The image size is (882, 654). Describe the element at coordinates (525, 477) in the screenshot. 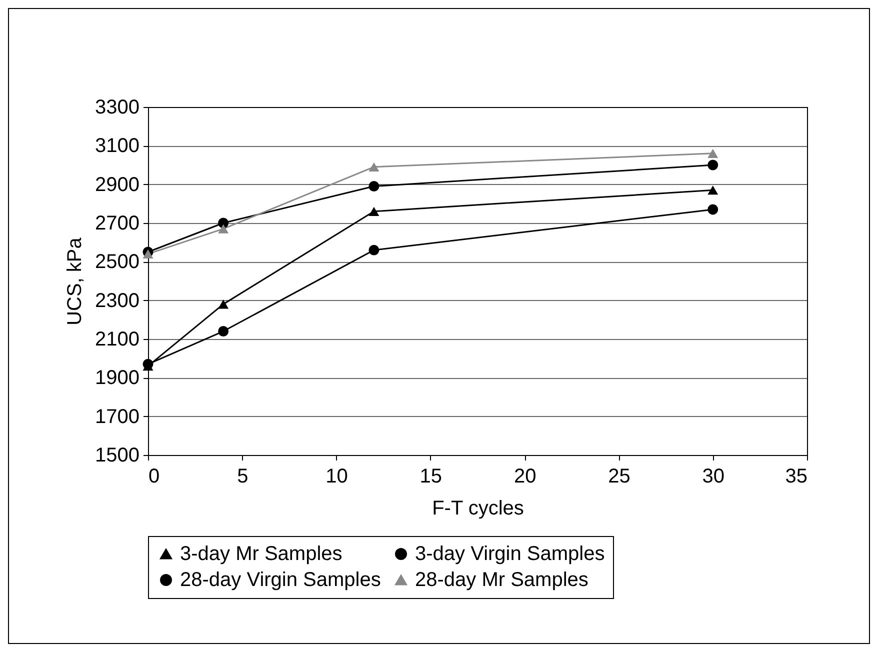

I see `x-tick-label: 20` at that location.